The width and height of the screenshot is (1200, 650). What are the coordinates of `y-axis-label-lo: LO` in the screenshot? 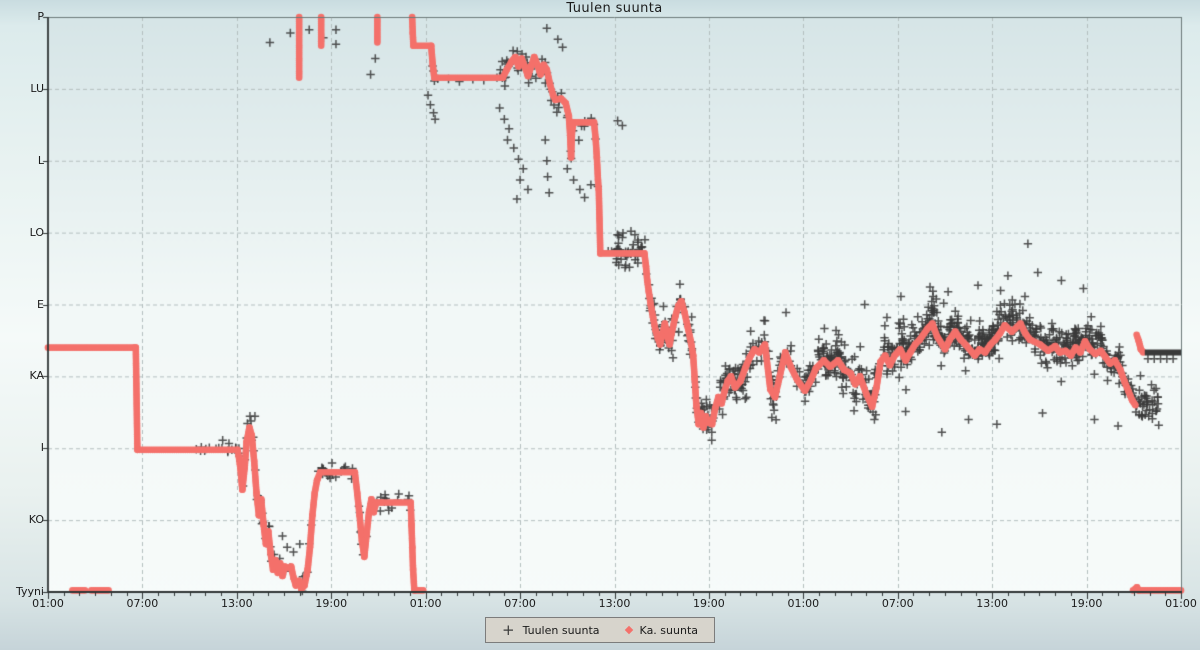 It's located at (36, 232).